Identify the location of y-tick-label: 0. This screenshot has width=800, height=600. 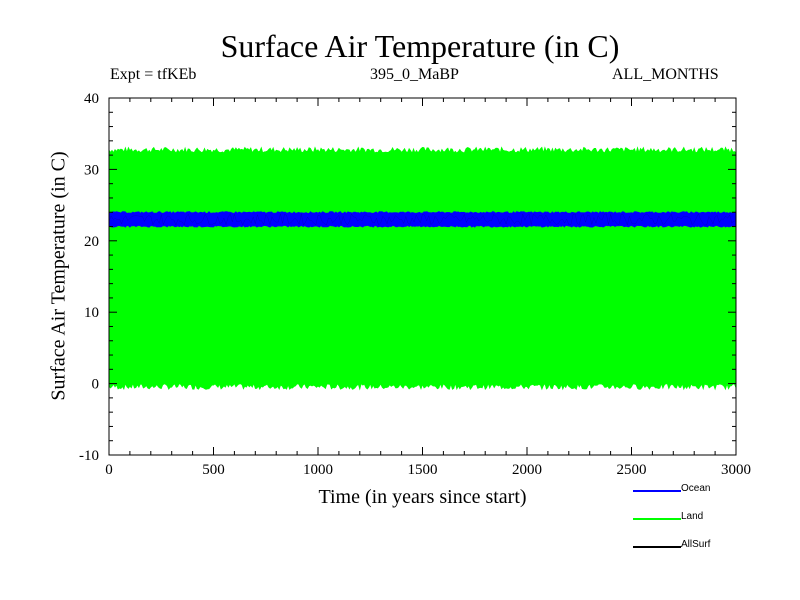
(96, 385).